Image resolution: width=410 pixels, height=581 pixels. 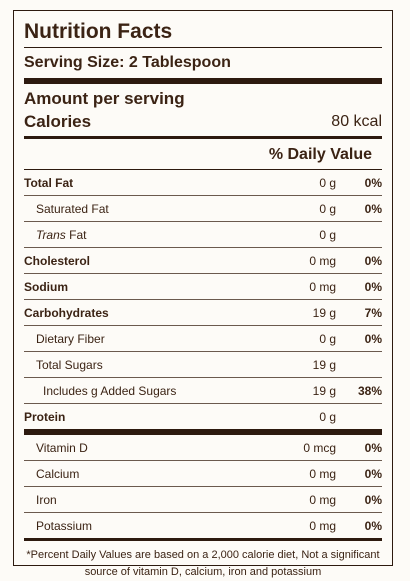 I want to click on amount-per-serving: Amount per serving, so click(x=104, y=98).